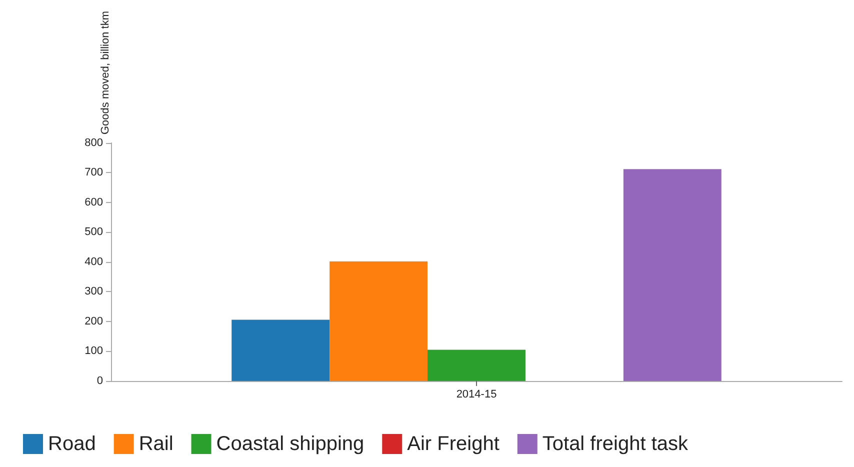 This screenshot has height=467, width=854. What do you see at coordinates (453, 444) in the screenshot?
I see `legend-label: Air Freight` at bounding box center [453, 444].